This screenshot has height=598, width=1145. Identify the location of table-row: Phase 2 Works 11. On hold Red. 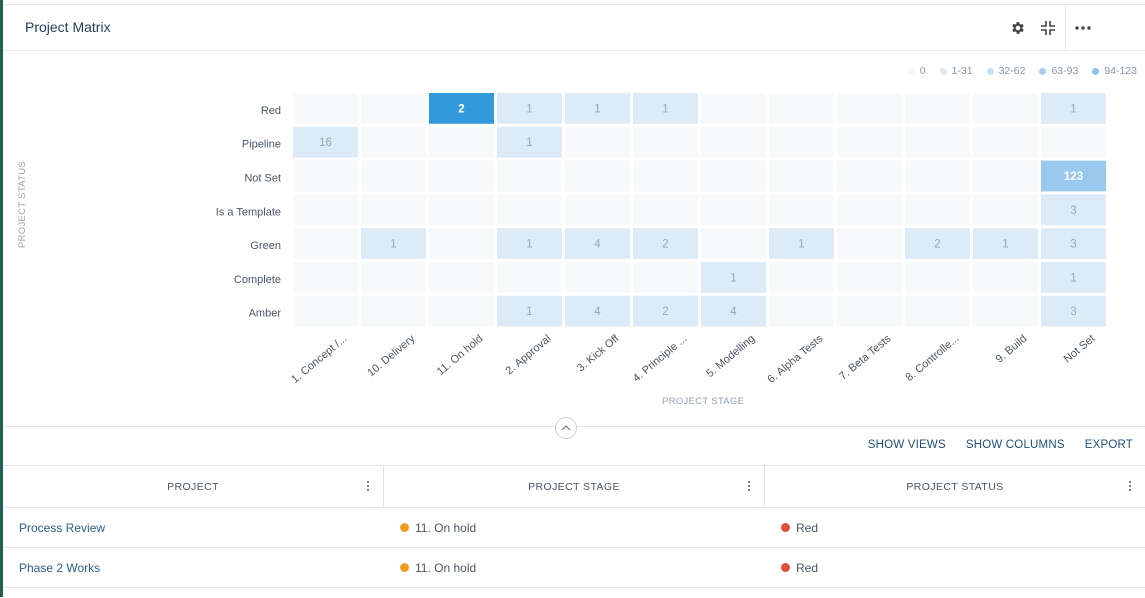
(574, 568).